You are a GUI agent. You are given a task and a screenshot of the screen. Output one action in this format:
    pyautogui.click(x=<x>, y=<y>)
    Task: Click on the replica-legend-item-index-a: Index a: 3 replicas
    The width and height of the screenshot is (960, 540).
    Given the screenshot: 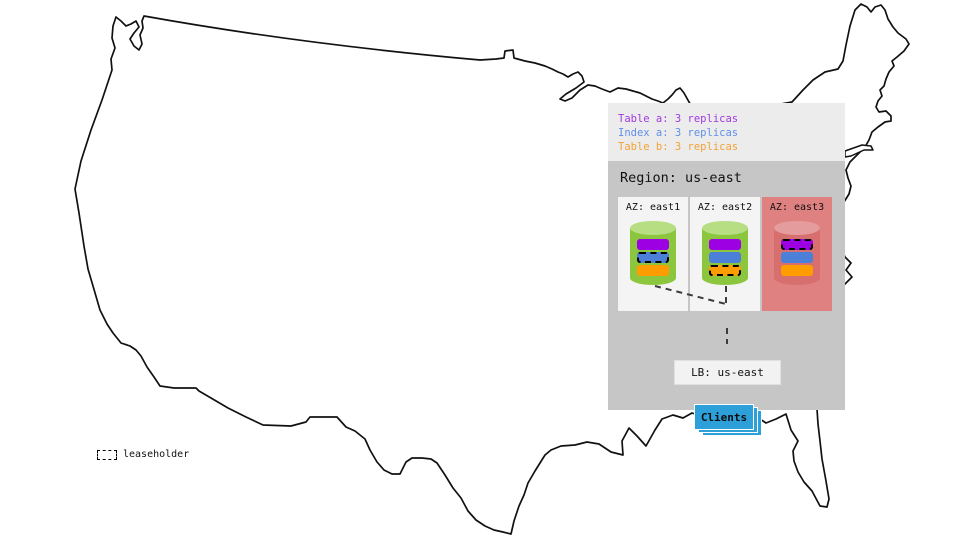 What is the action you would take?
    pyautogui.click(x=678, y=133)
    